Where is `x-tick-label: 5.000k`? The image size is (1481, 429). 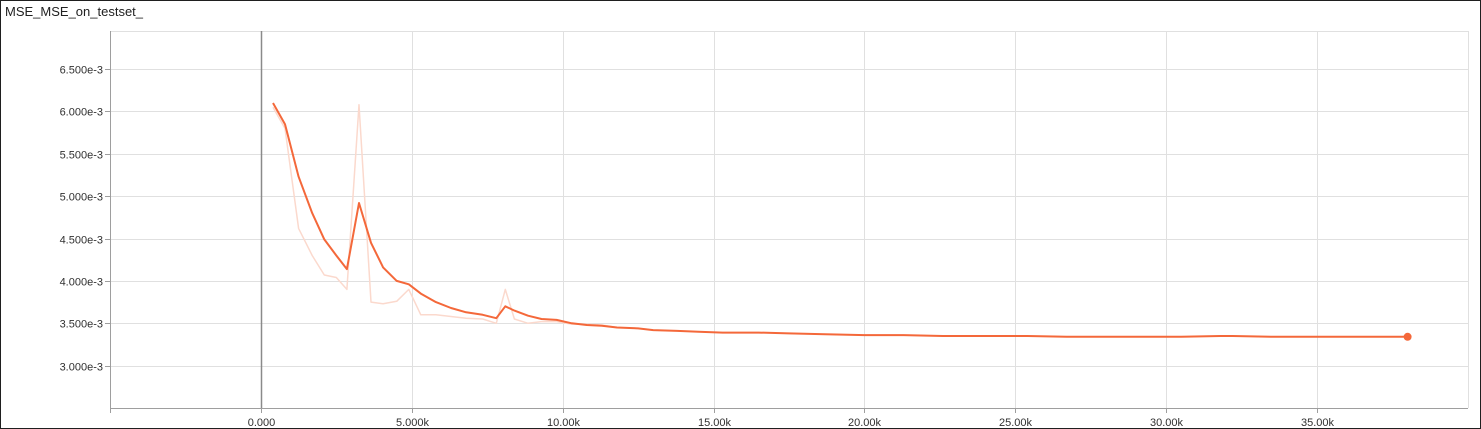 x-tick-label: 5.000k is located at coordinates (413, 422).